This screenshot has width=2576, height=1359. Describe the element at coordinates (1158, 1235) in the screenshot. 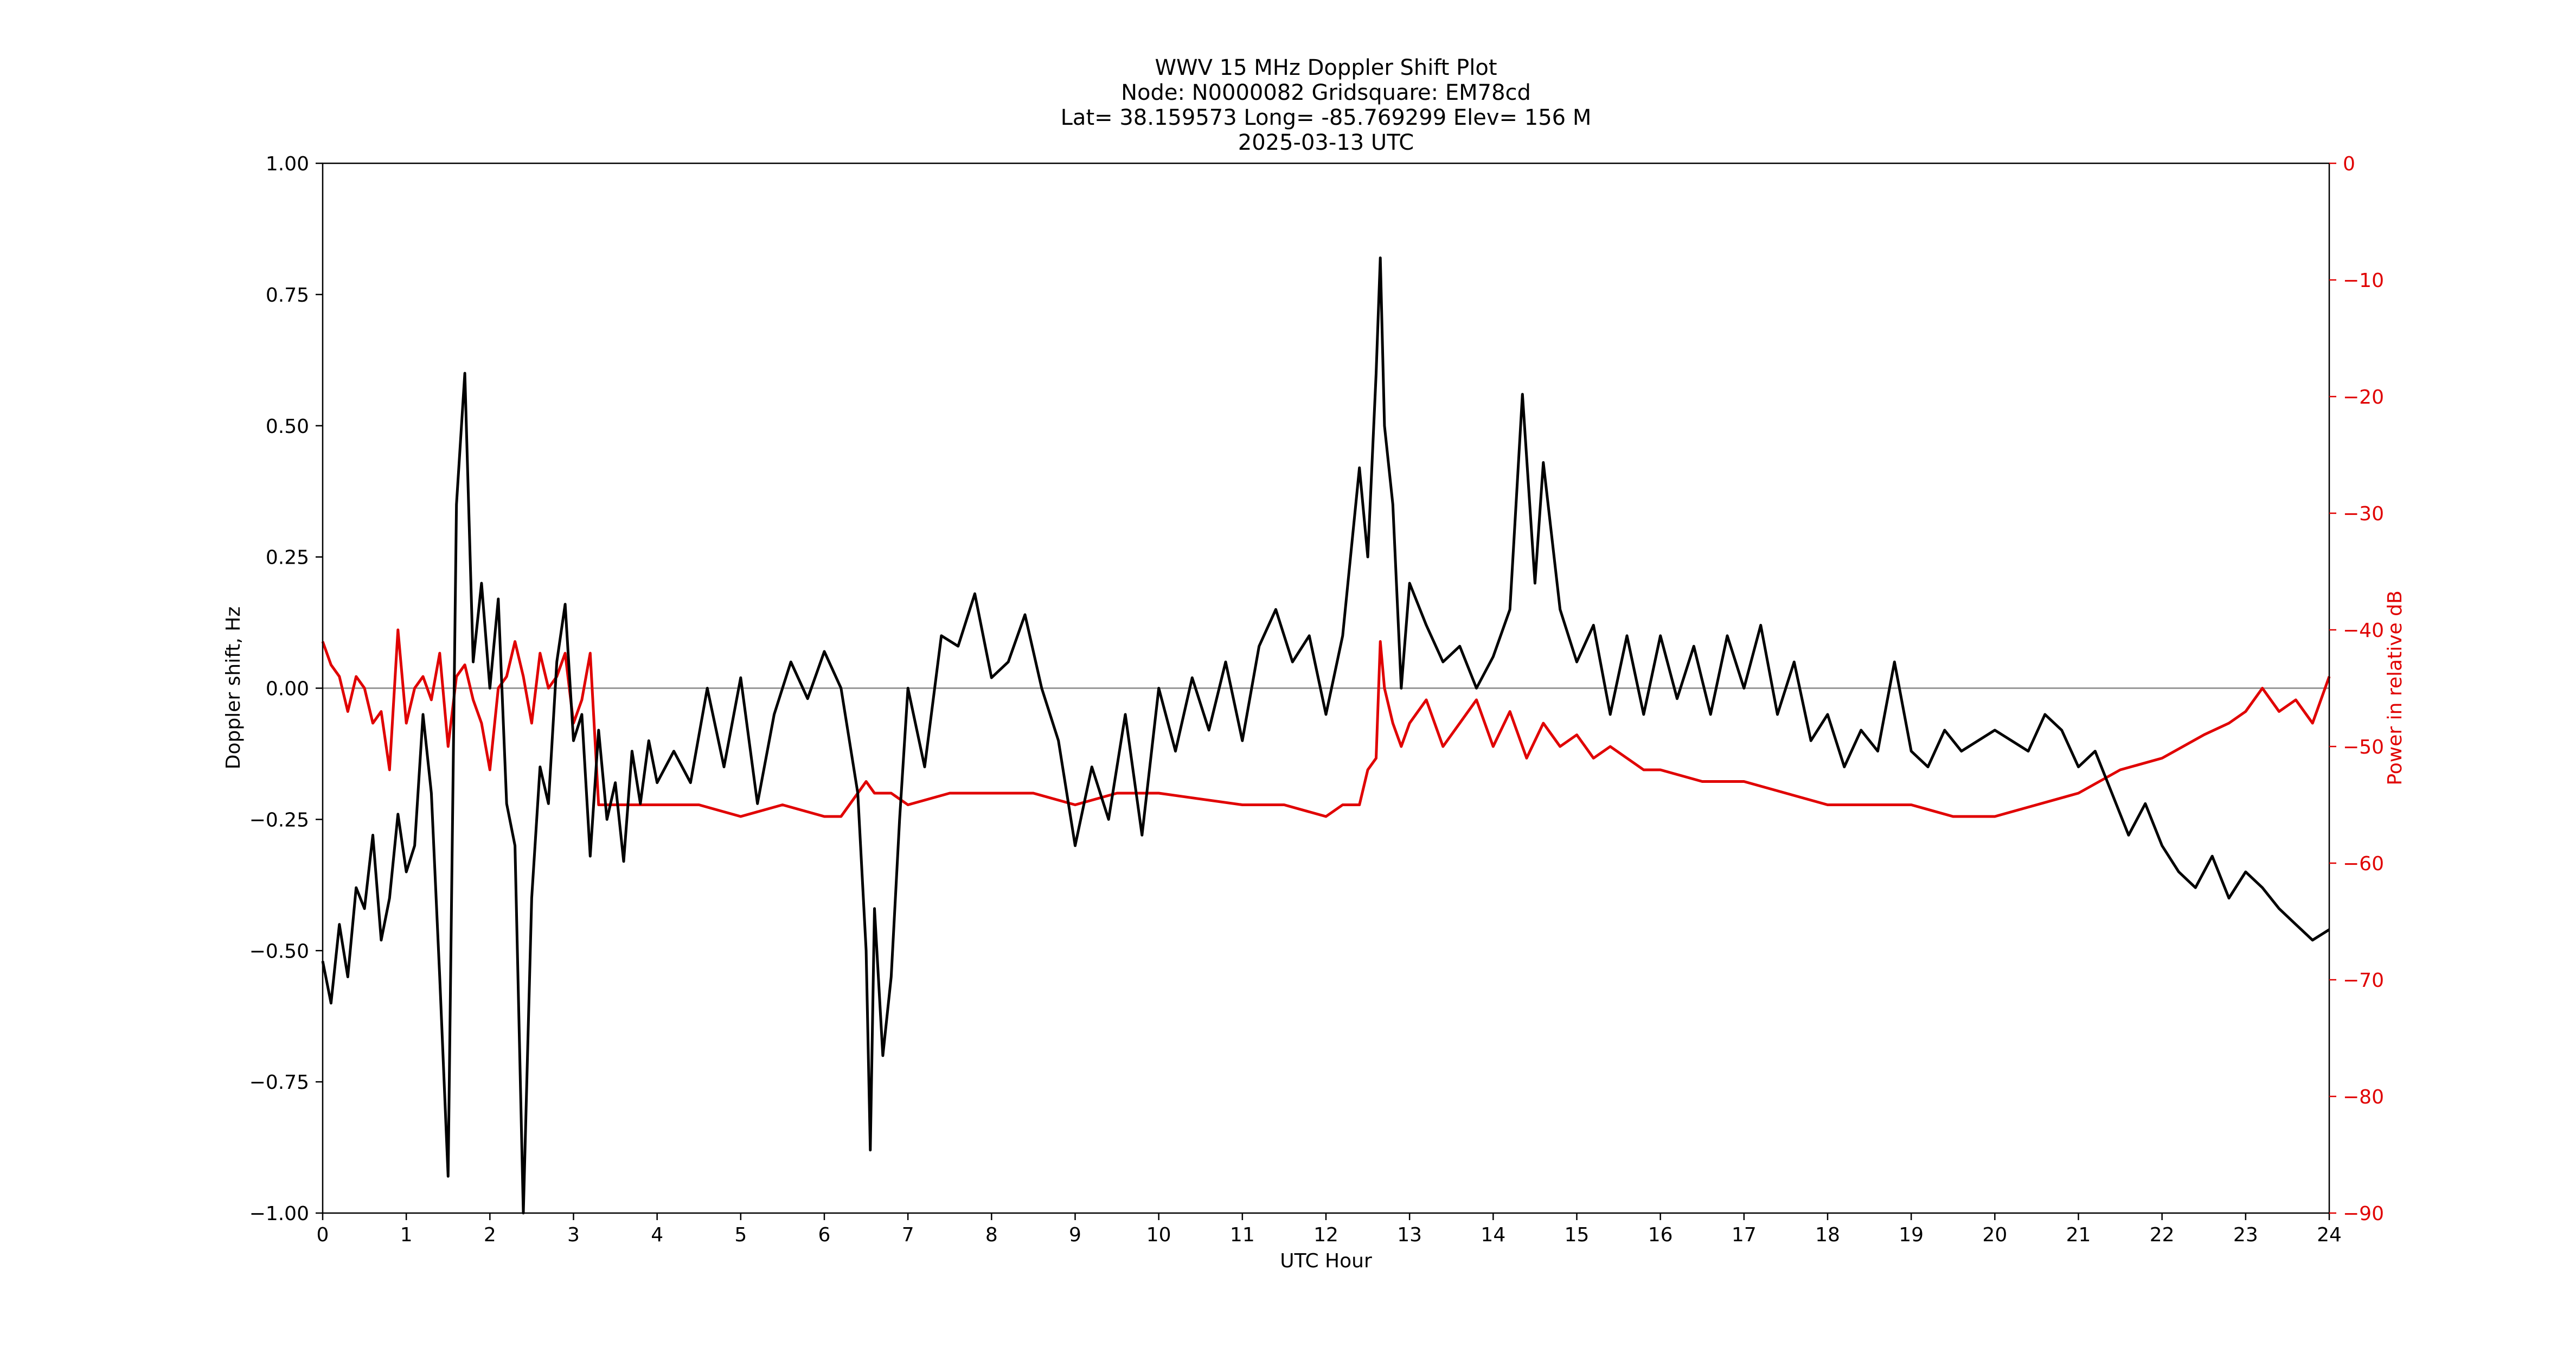

I see `x-tick-label: 10` at that location.